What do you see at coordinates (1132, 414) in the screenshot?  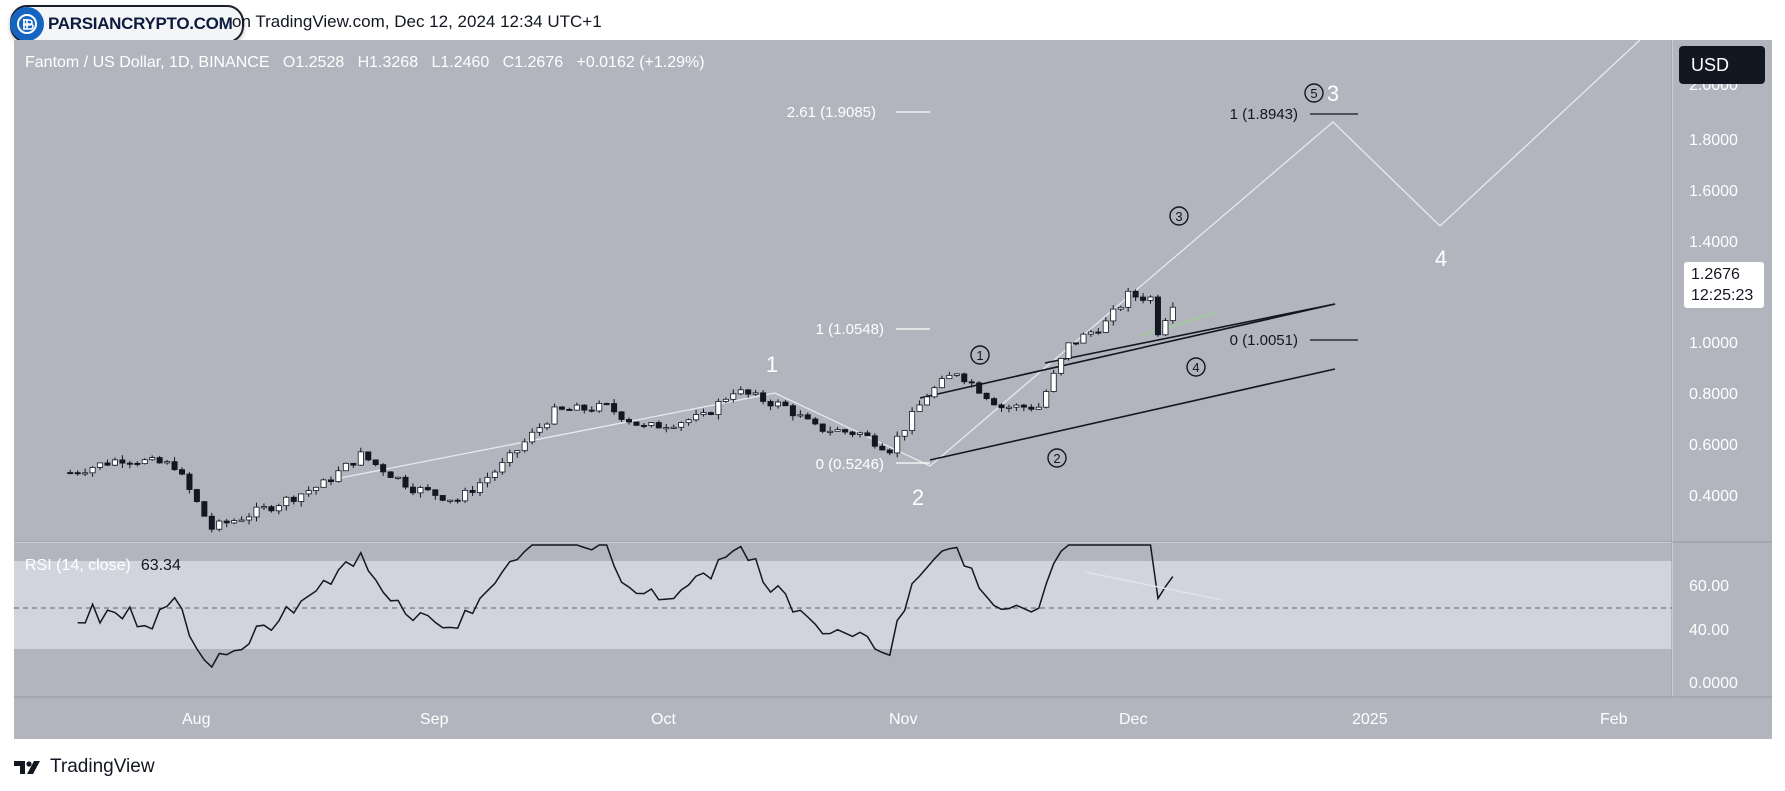 I see `channel-lower-line` at bounding box center [1132, 414].